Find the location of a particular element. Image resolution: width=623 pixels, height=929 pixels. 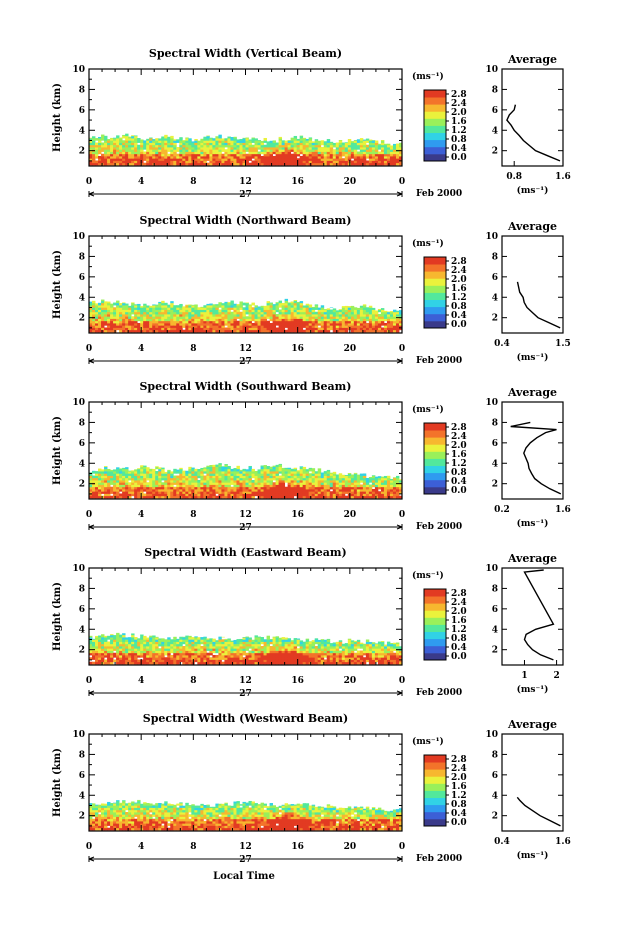

x-tick-label: 16 is located at coordinates (297, 515).